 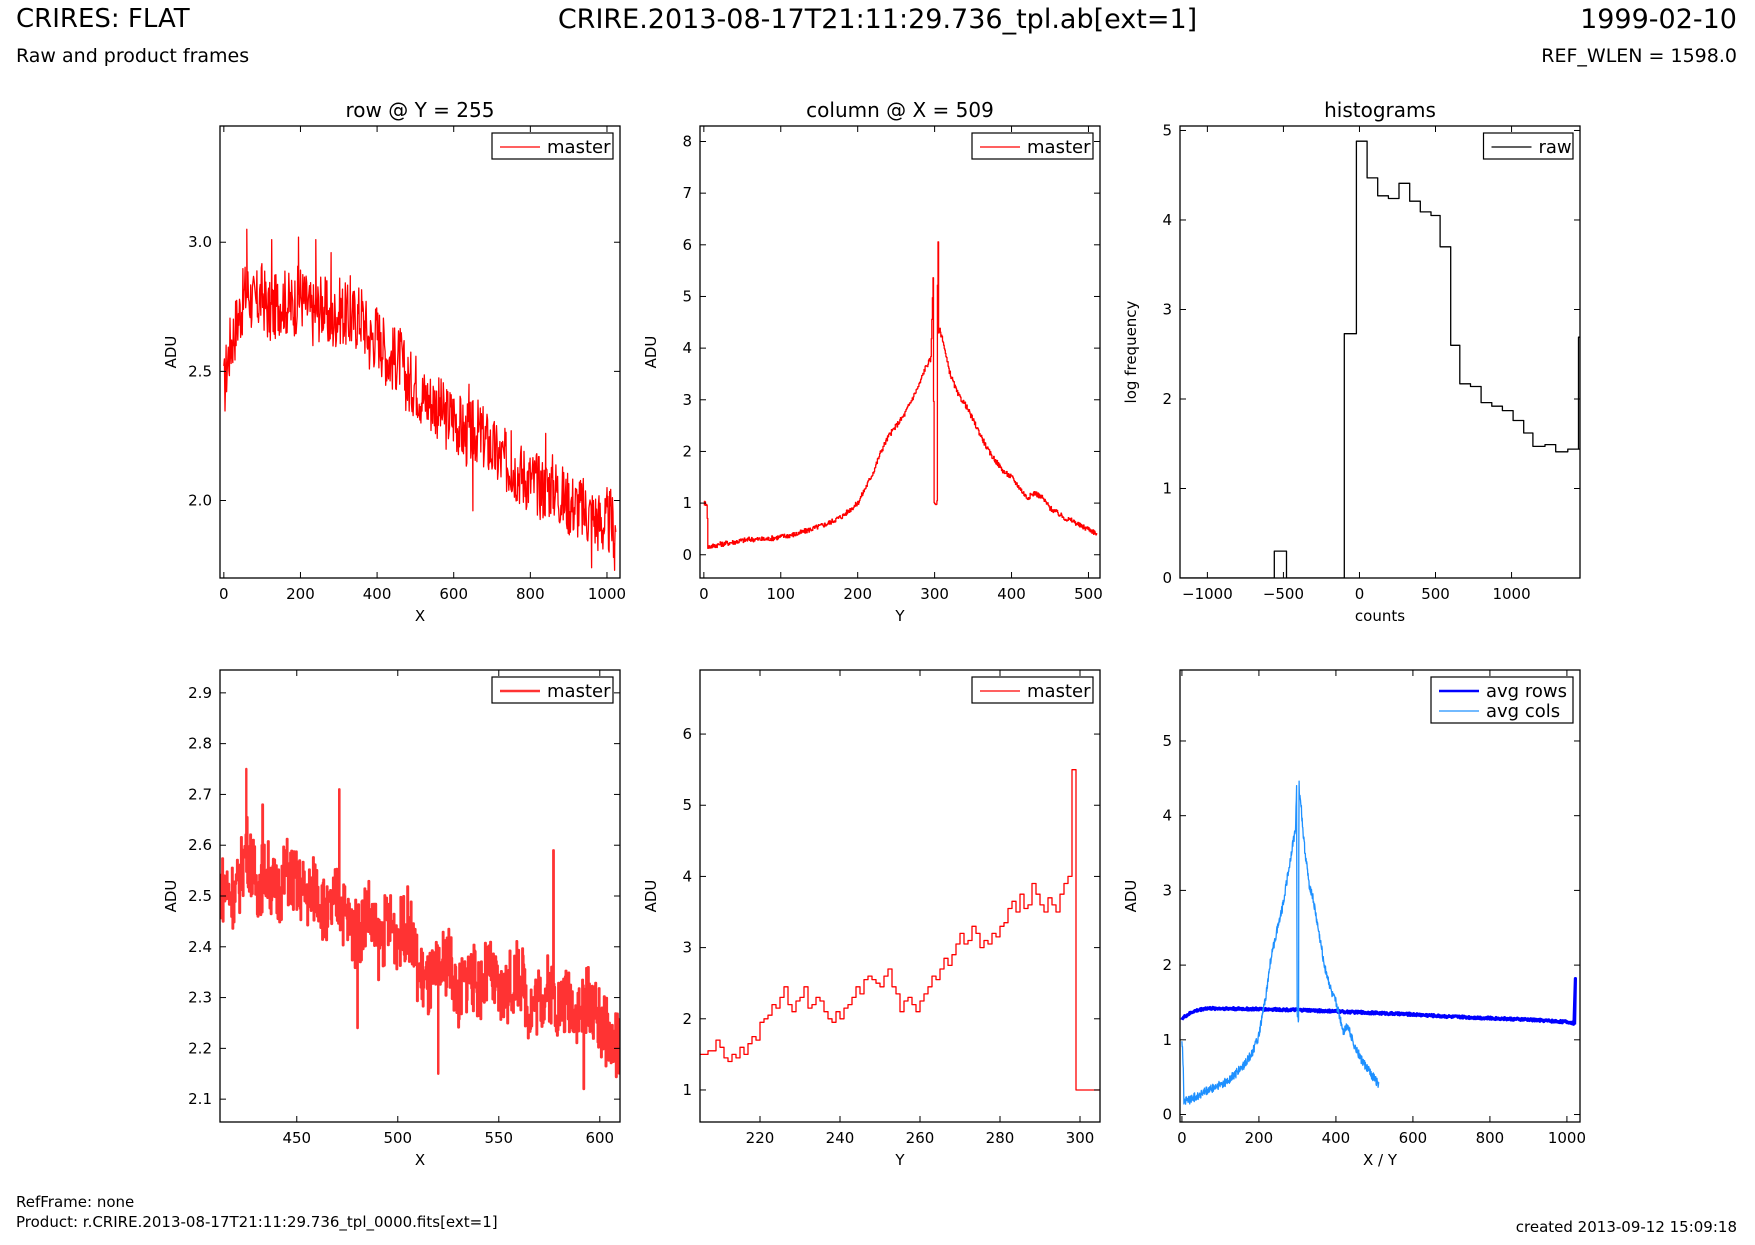 What do you see at coordinates (420, 110) in the screenshot?
I see `chart-title: row @ Y = 255` at bounding box center [420, 110].